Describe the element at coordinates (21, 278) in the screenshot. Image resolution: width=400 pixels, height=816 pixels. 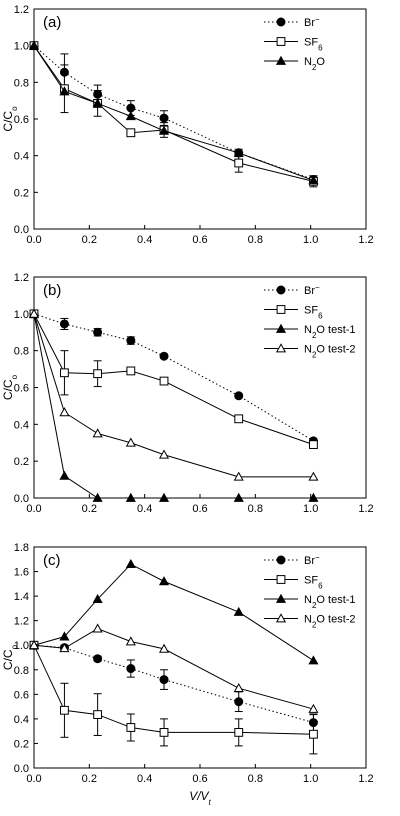
I see `y-tick-label: 1.2` at that location.